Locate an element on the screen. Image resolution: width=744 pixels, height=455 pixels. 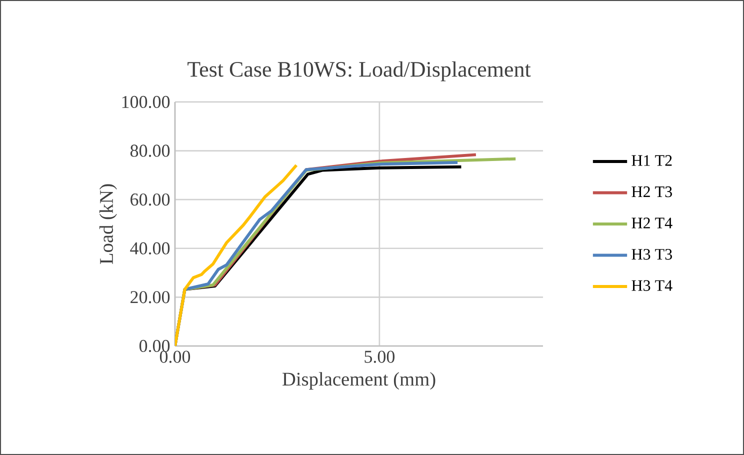
y-axis-title: Load (kN) is located at coordinates (108, 224).